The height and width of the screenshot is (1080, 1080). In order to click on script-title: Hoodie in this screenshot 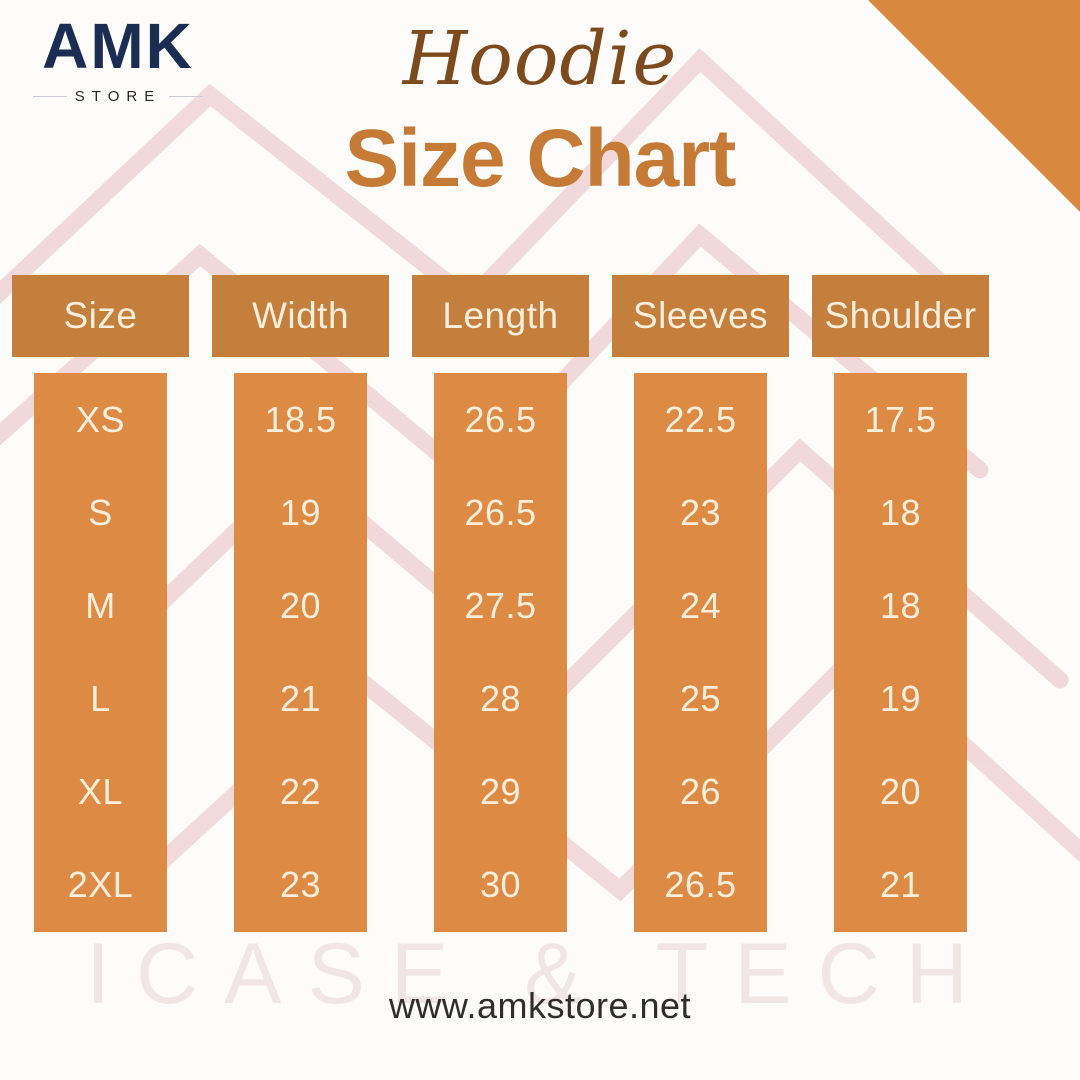, I will do `click(540, 59)`.